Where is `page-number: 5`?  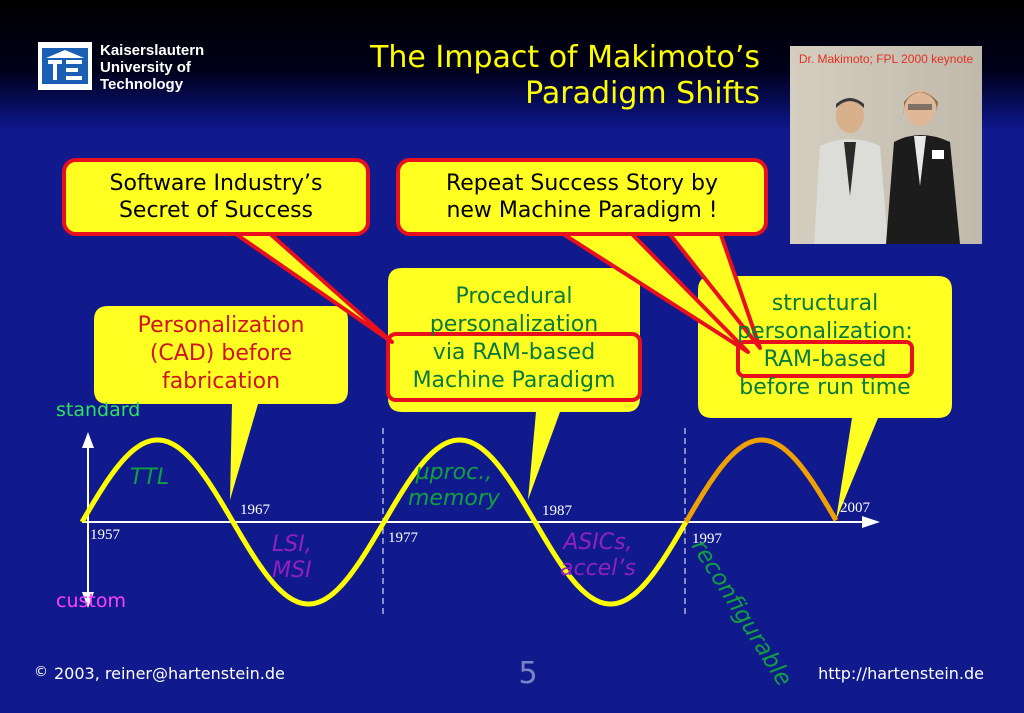 page-number: 5 is located at coordinates (528, 673).